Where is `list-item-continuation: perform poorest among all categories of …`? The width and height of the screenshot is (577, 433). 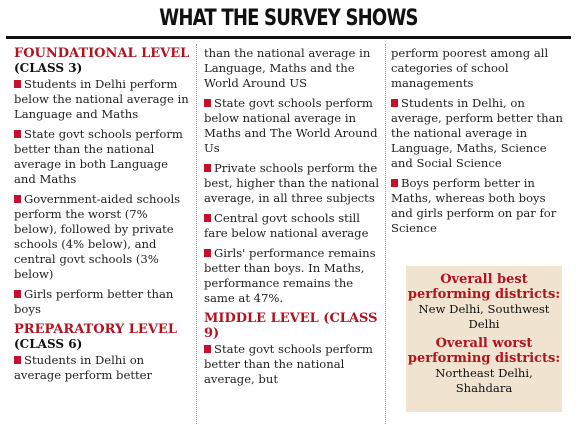 list-item-continuation: perform poorest among all categories of … is located at coordinates (470, 68).